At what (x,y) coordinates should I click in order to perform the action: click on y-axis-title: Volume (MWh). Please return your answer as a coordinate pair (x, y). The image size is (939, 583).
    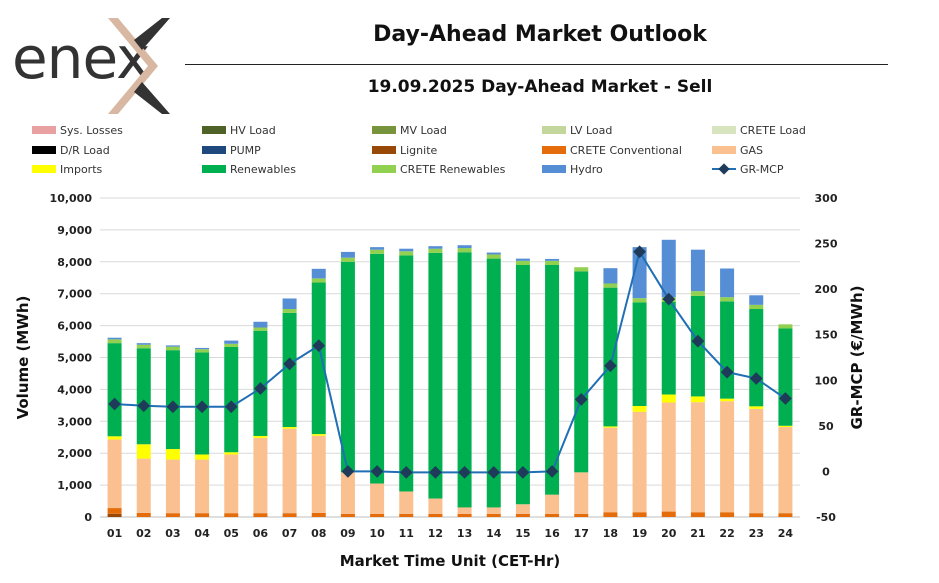
    Looking at the image, I should click on (23, 358).